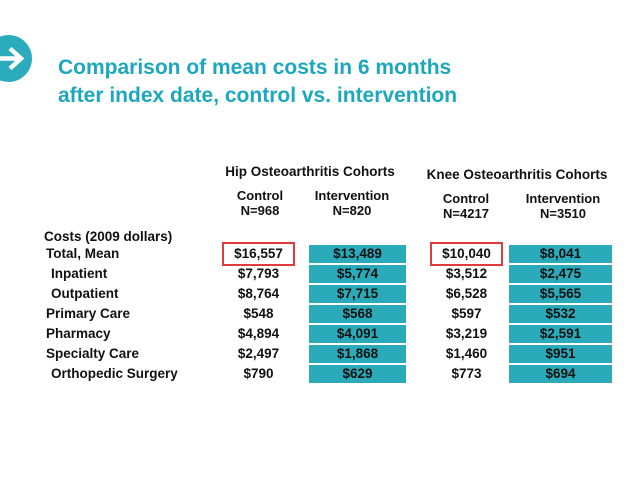 The height and width of the screenshot is (478, 638). What do you see at coordinates (466, 254) in the screenshot?
I see `knee-control-value-highlighted: $10,040` at bounding box center [466, 254].